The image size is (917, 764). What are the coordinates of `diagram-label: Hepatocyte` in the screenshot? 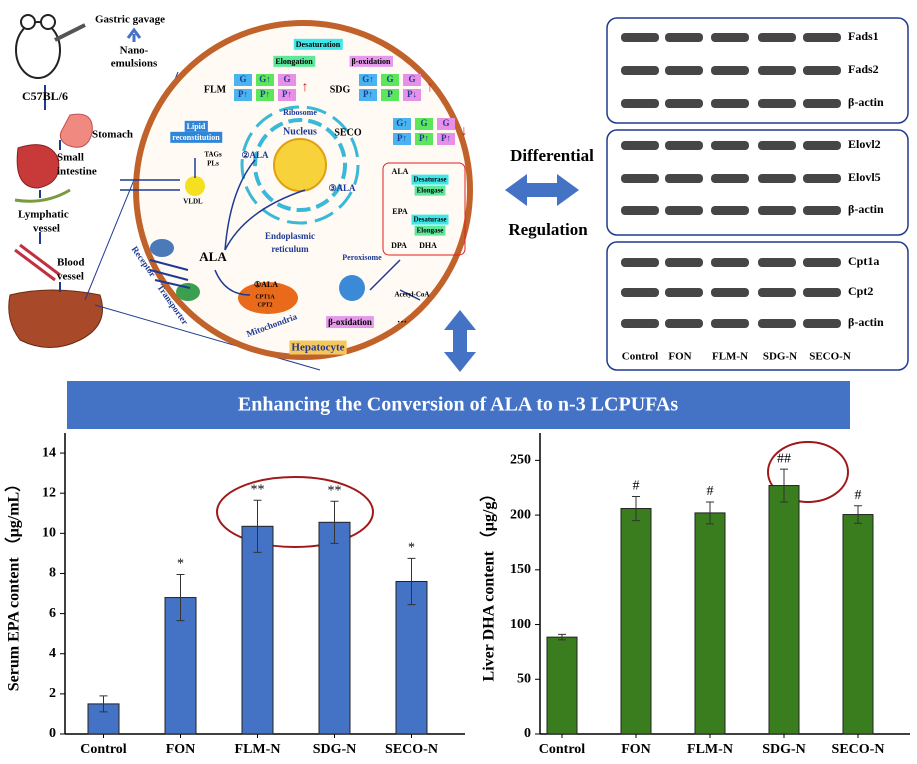 It's located at (317, 348).